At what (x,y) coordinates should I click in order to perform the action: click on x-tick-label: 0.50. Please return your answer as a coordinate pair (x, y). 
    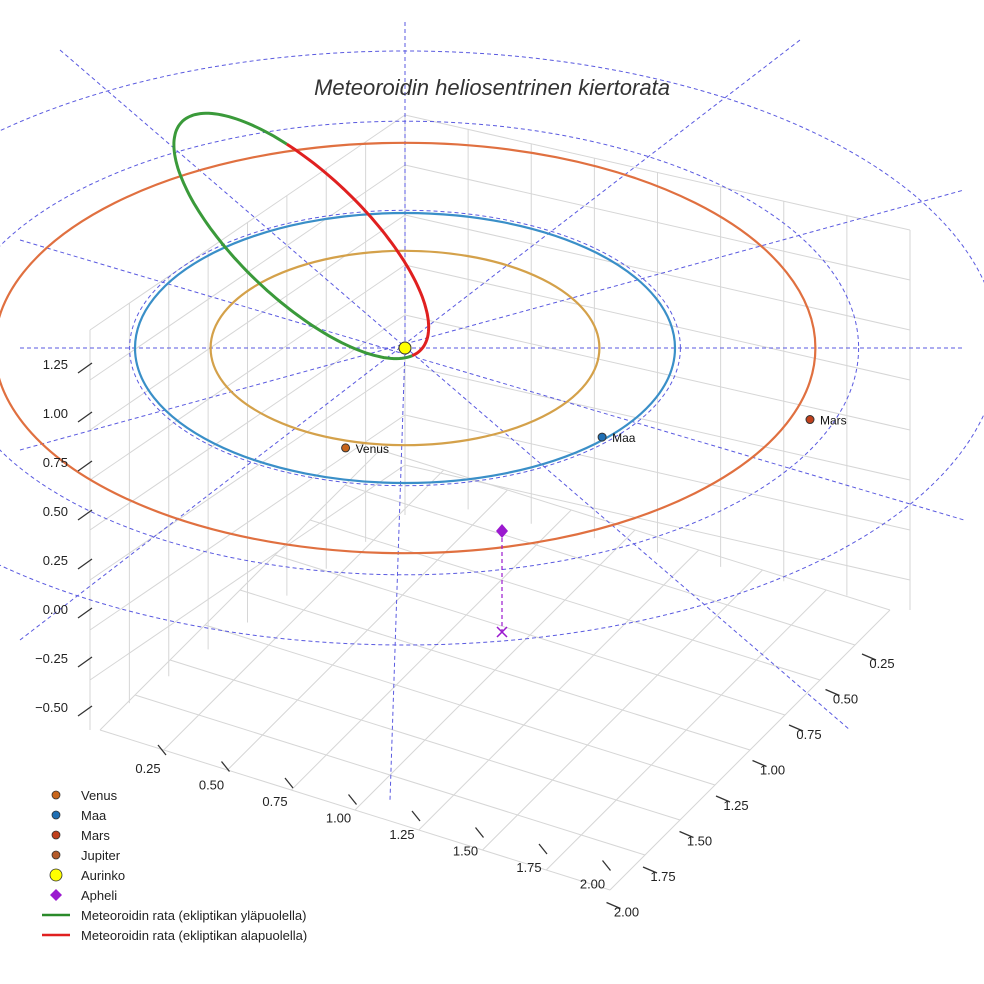
    Looking at the image, I should click on (211, 785).